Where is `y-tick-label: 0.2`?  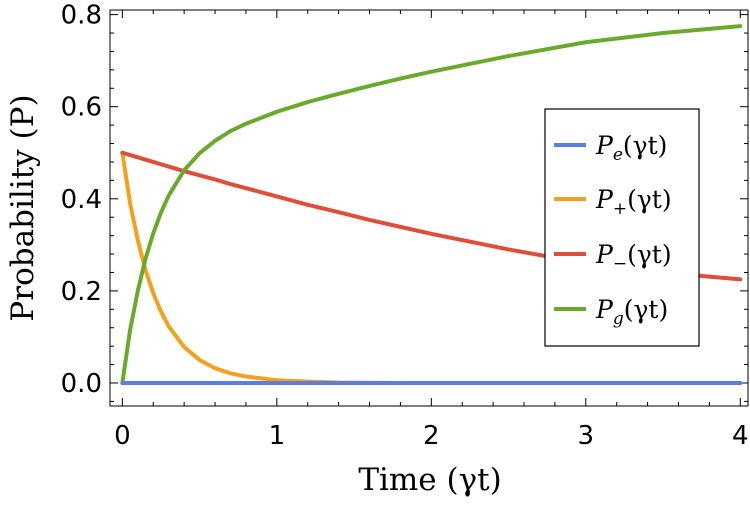 y-tick-label: 0.2 is located at coordinates (81, 292).